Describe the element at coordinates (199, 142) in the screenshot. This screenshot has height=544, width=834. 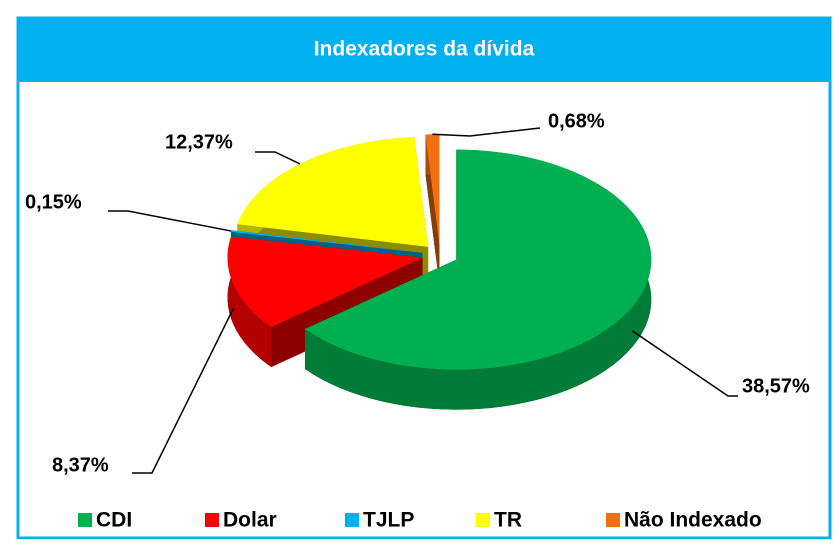
I see `data-label: 12,37%` at that location.